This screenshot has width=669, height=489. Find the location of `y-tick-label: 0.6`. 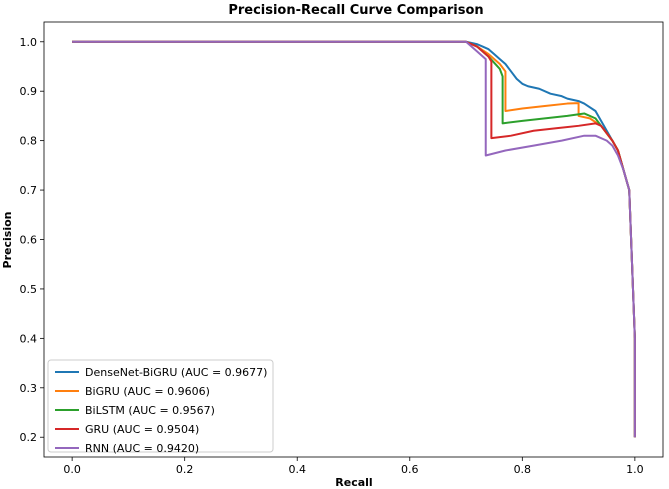

y-tick-label: 0.6 is located at coordinates (29, 240).